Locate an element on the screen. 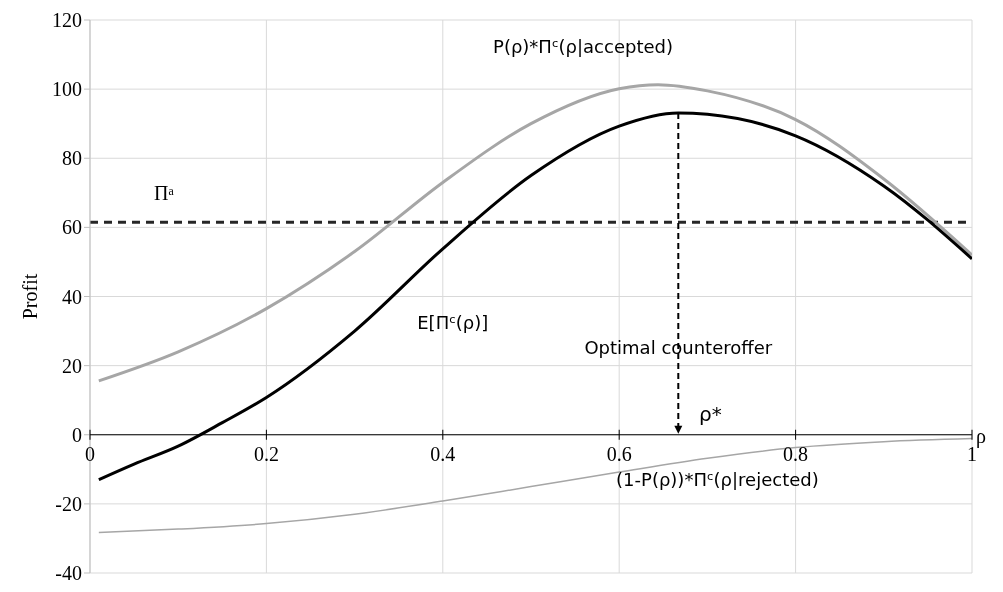  y-tick-label: 60 is located at coordinates (72, 227).